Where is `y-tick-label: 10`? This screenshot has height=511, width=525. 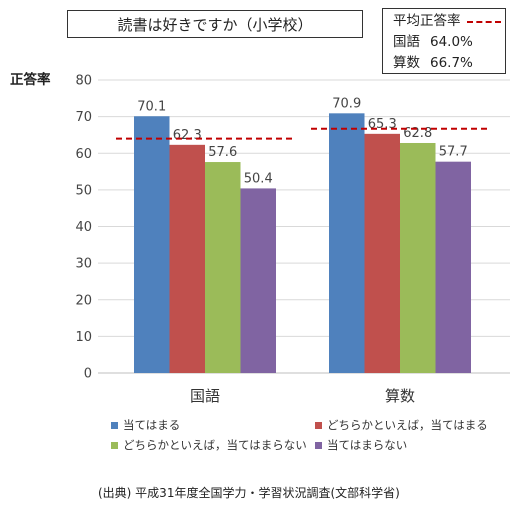
y-tick-label: 10 is located at coordinates (83, 337).